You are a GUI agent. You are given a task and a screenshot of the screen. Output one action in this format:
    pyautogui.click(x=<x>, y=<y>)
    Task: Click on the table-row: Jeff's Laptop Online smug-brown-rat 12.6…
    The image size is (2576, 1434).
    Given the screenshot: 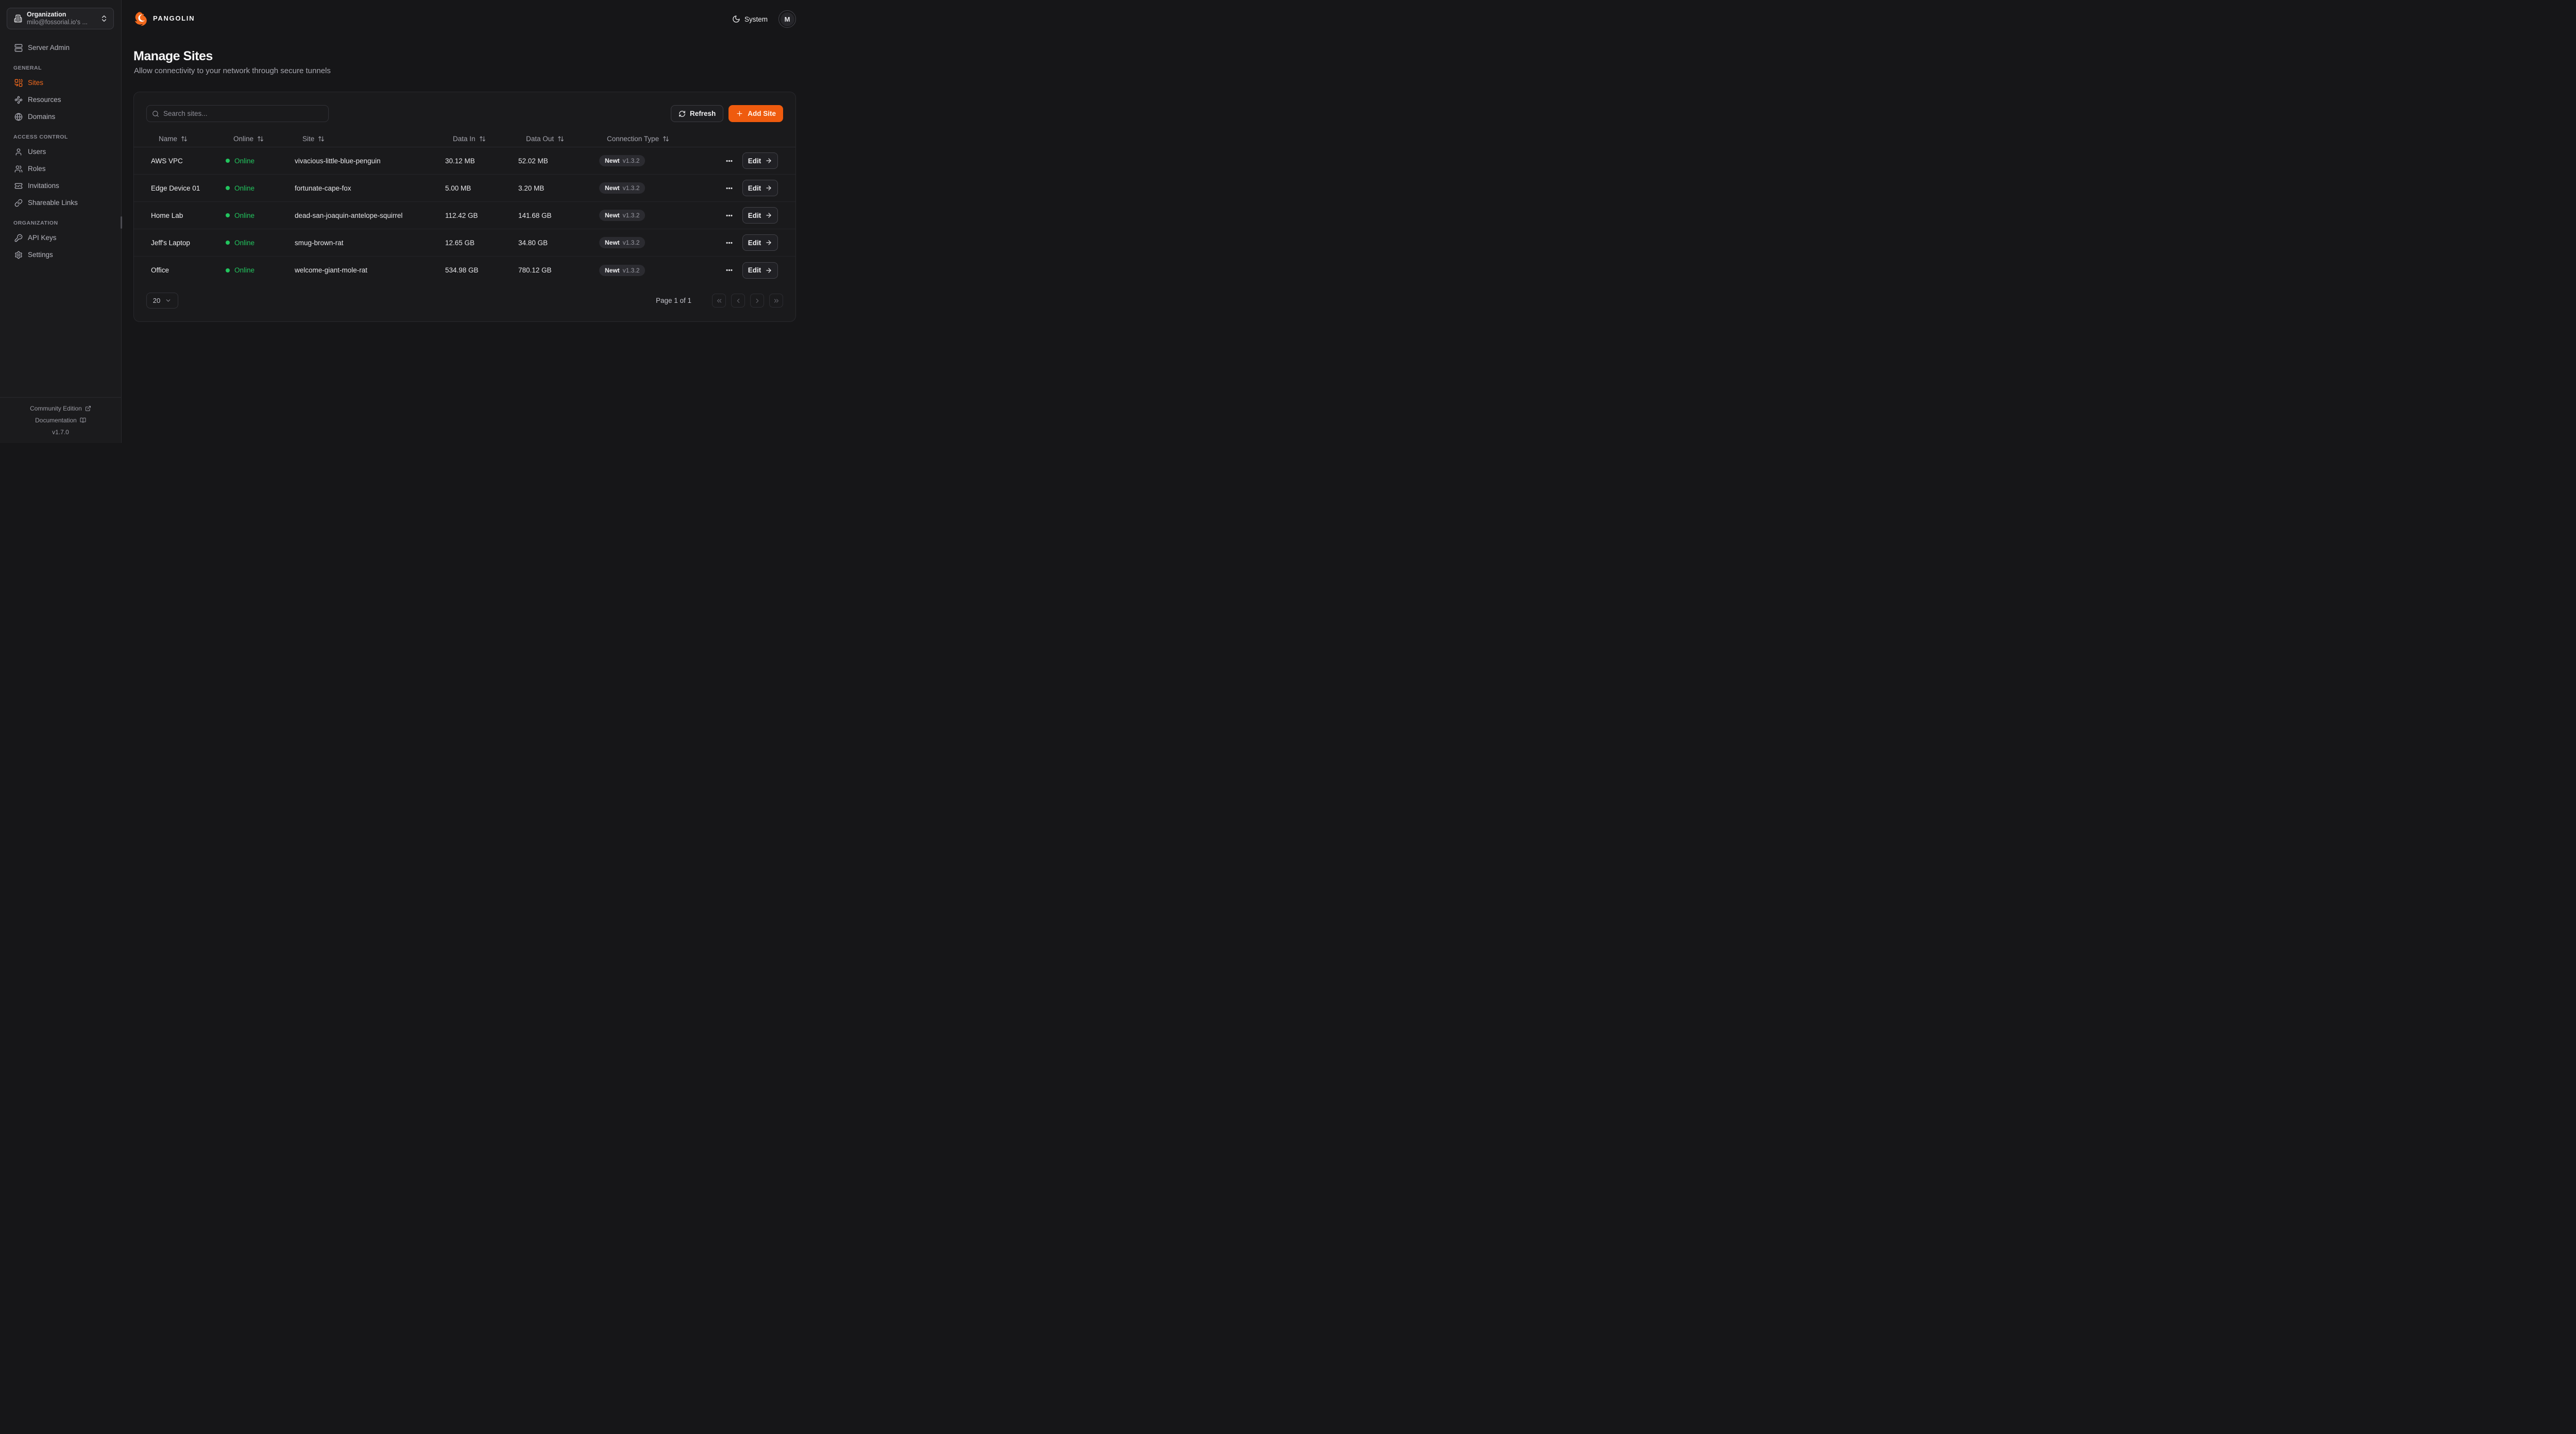 What is the action you would take?
    pyautogui.click(x=464, y=243)
    